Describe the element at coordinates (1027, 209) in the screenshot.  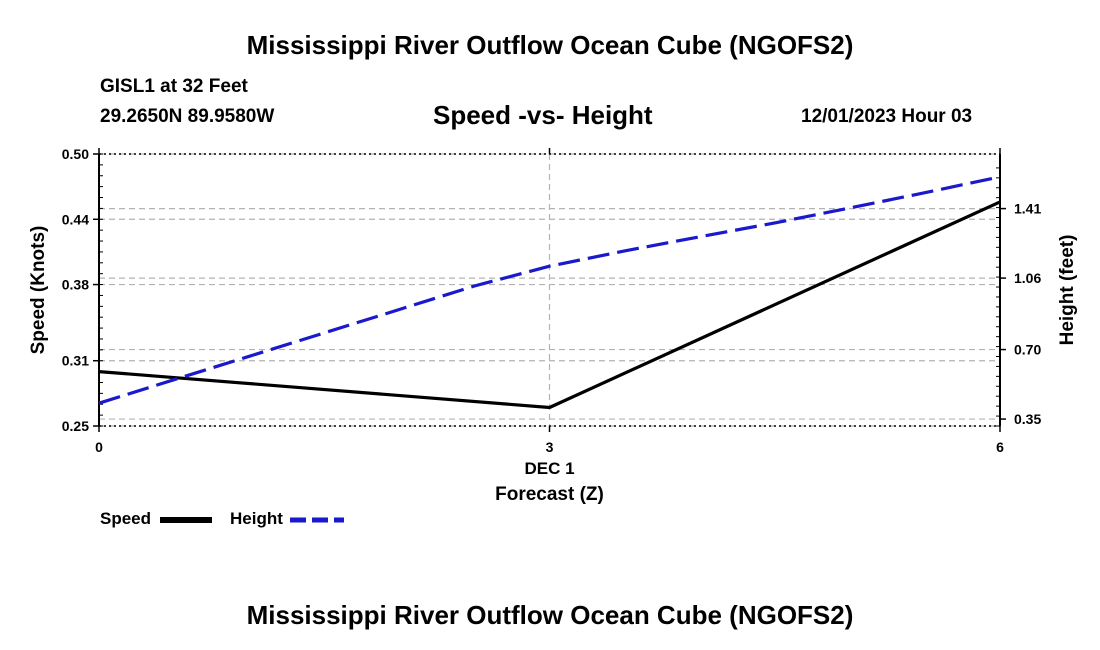
I see `y-tick-label-right-3: 1.41` at that location.